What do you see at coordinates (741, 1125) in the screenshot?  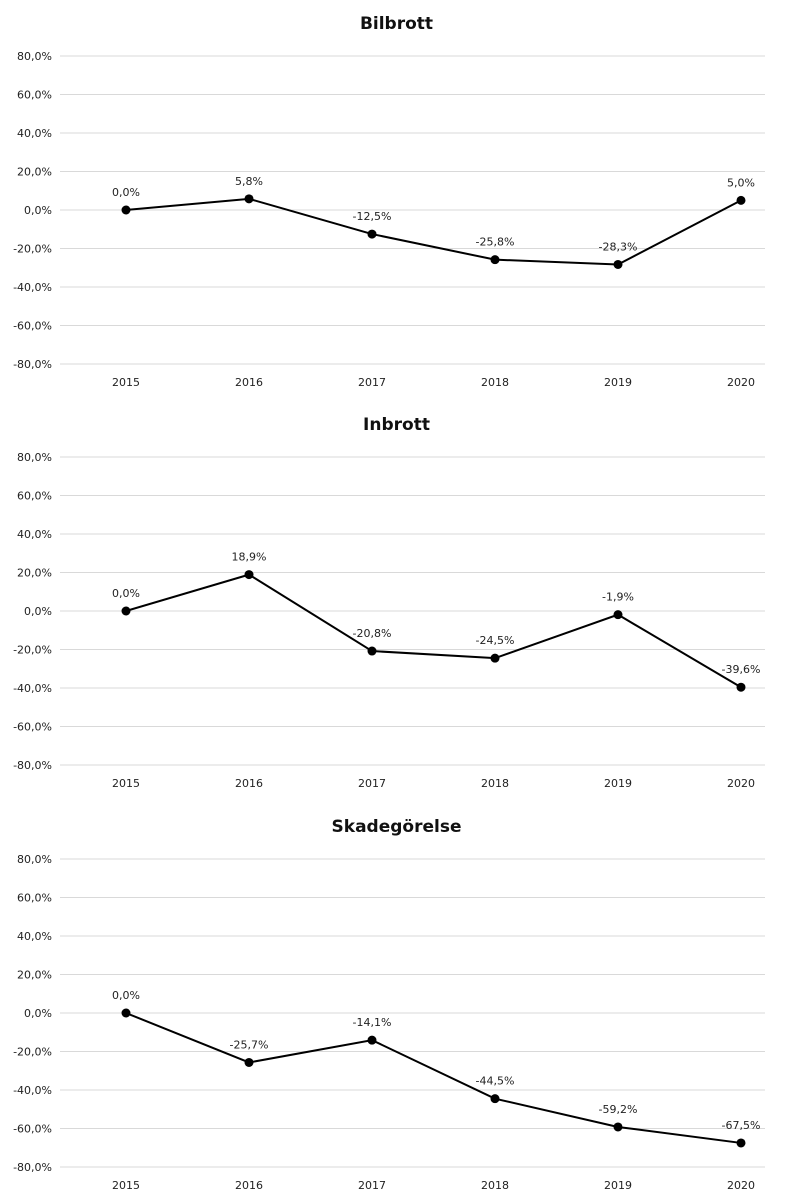 I see `data-label: -67,5%` at bounding box center [741, 1125].